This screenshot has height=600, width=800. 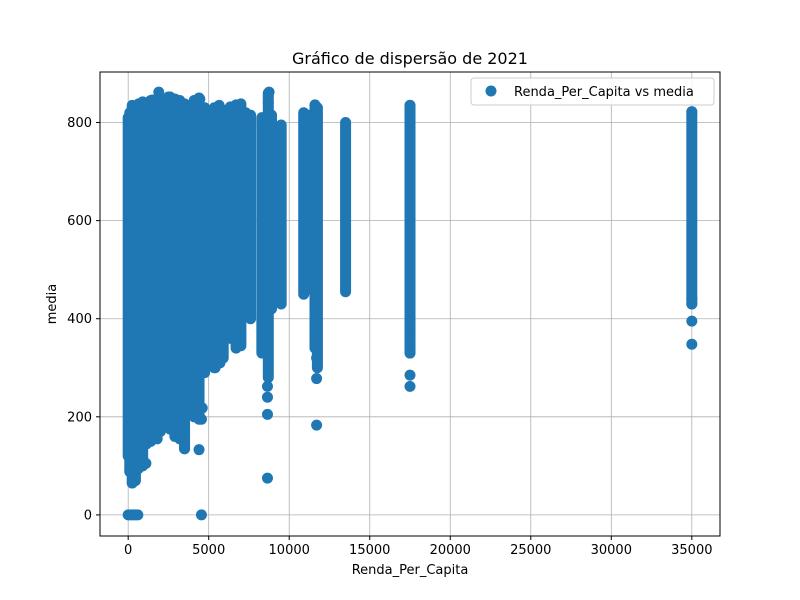 I want to click on x-tick-label: 30000, so click(x=611, y=550).